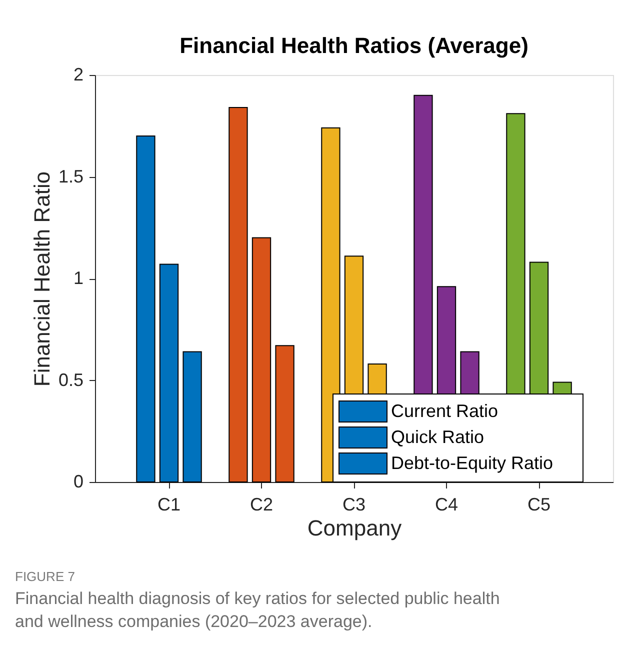 The image size is (641, 646). What do you see at coordinates (444, 411) in the screenshot?
I see `legend-label: Current Ratio` at bounding box center [444, 411].